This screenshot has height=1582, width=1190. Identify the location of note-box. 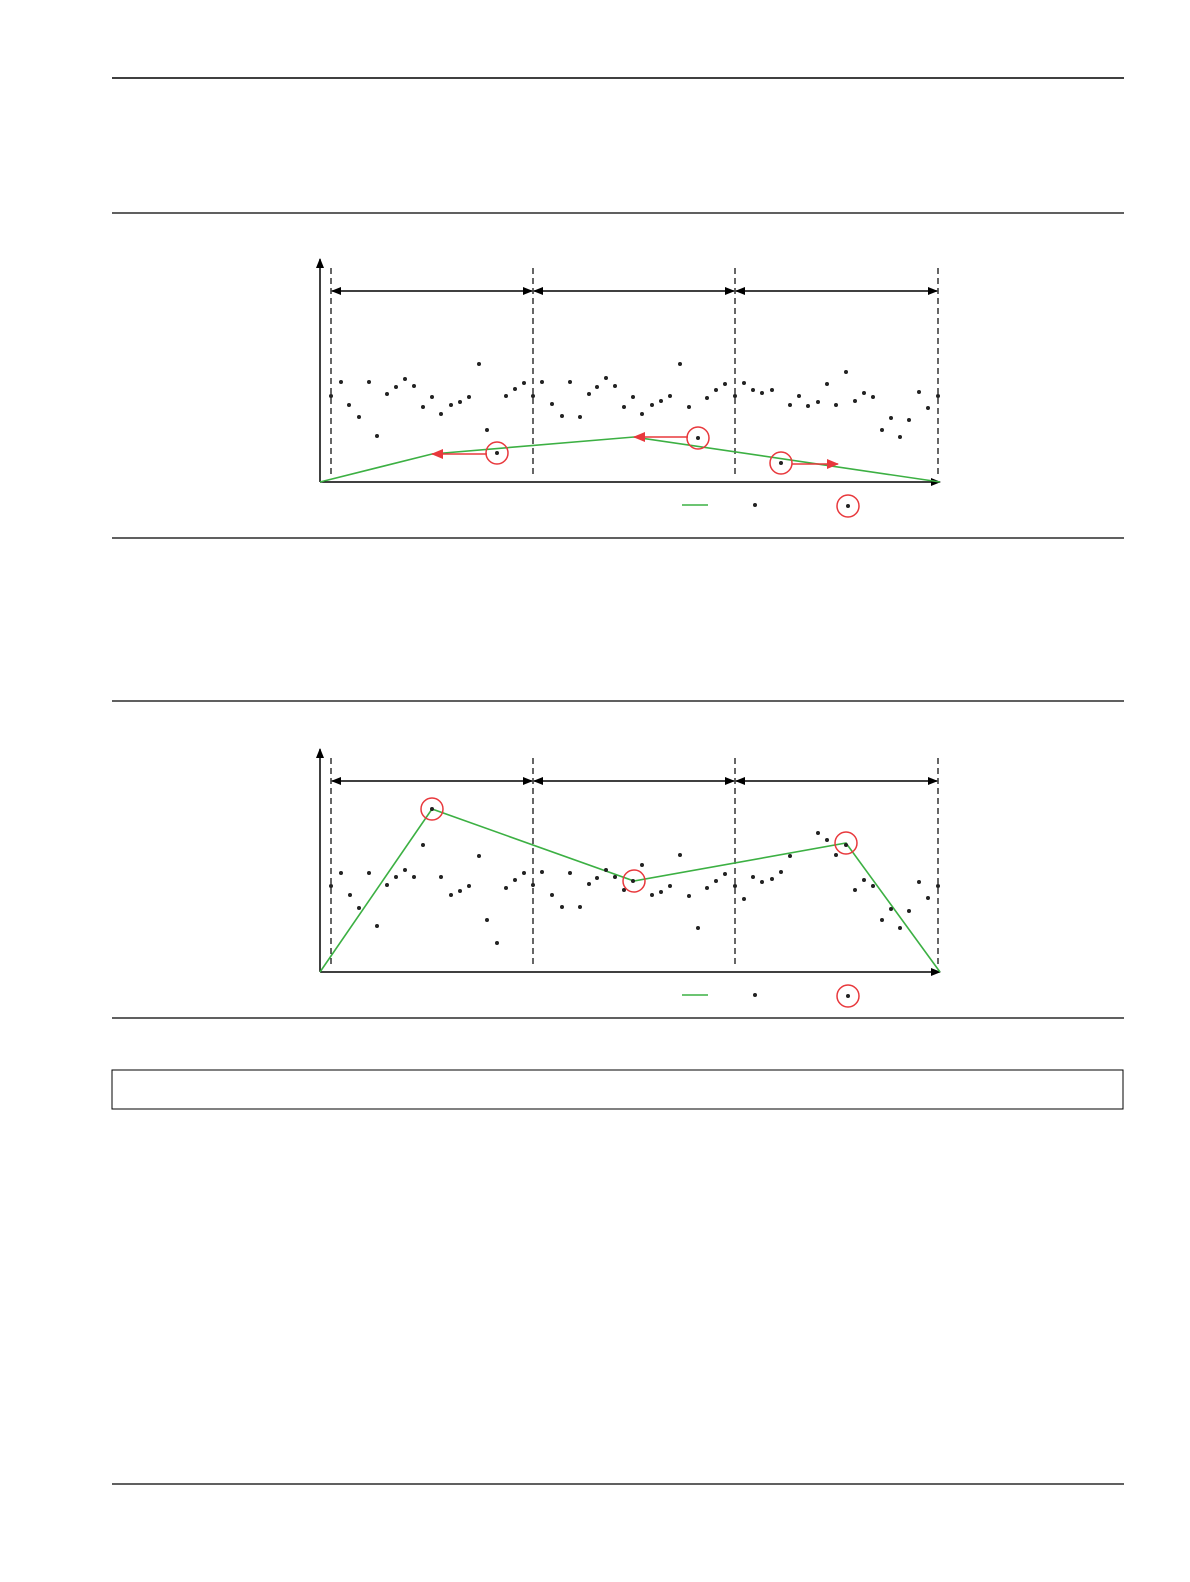
(617, 1089).